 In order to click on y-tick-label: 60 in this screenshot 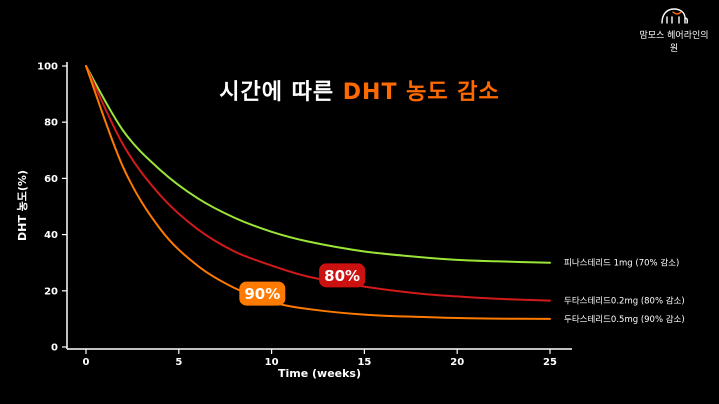, I will do `click(51, 179)`.